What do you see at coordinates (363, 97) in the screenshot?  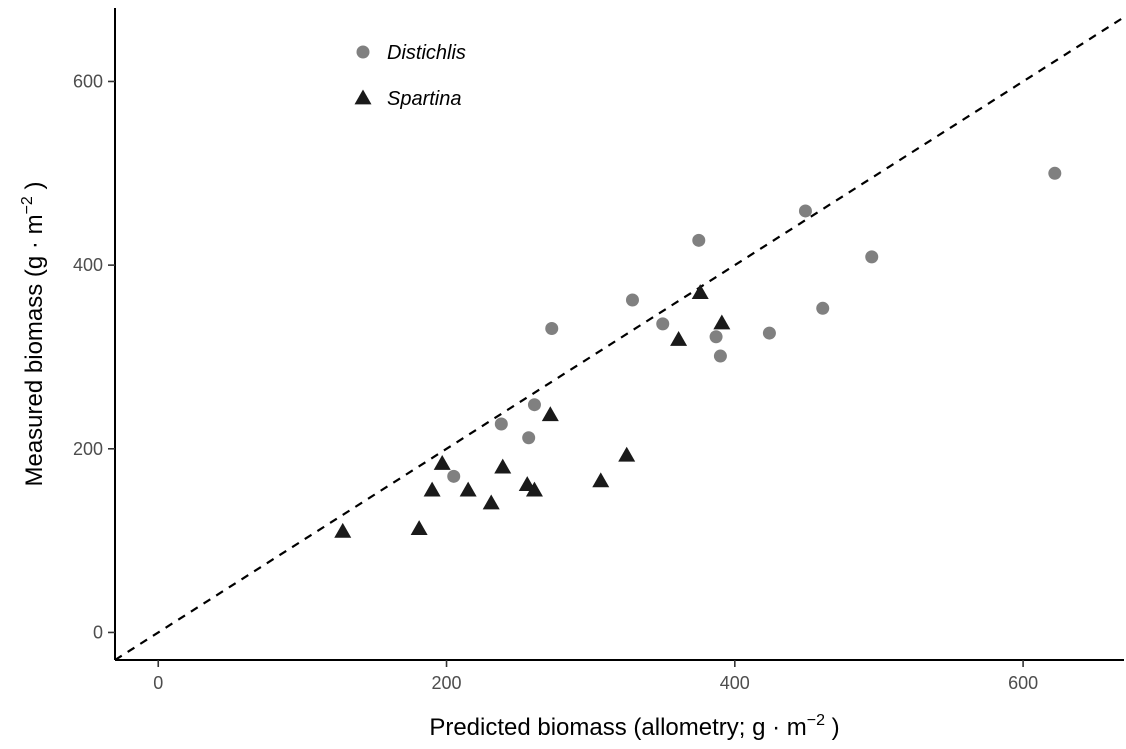 I see `legend-key-spartina` at bounding box center [363, 97].